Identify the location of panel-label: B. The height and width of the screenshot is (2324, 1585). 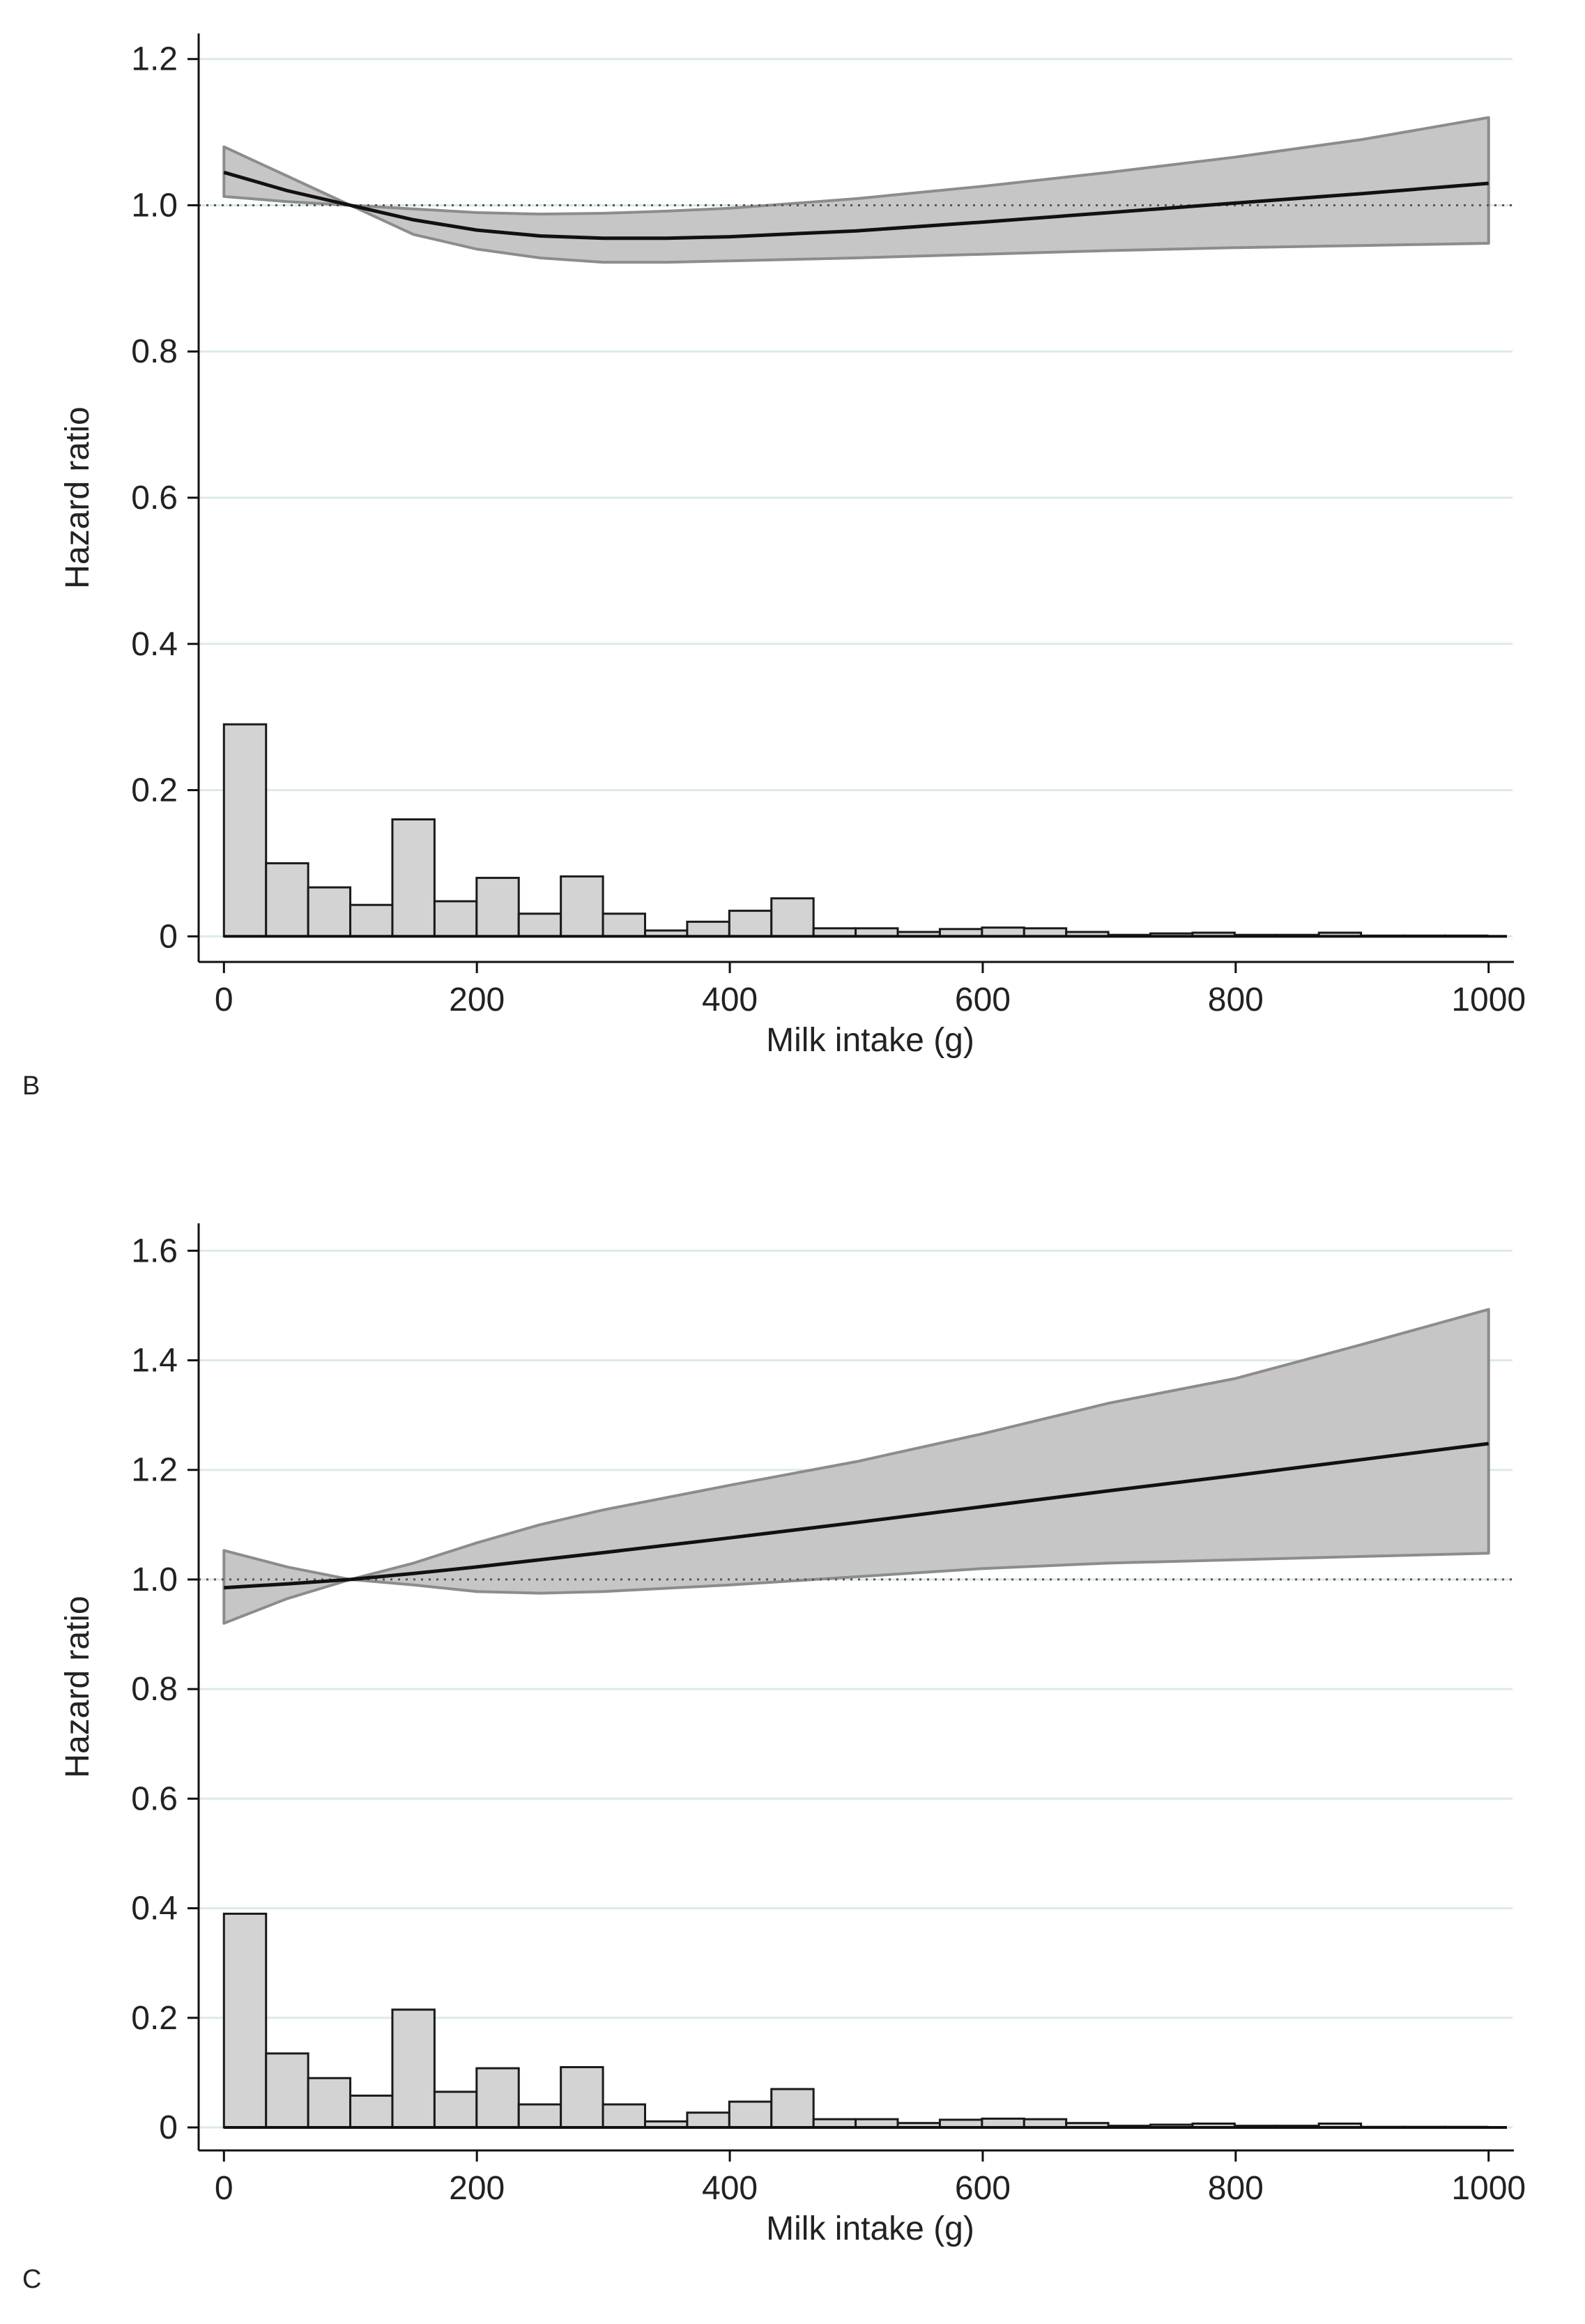
(31, 1086).